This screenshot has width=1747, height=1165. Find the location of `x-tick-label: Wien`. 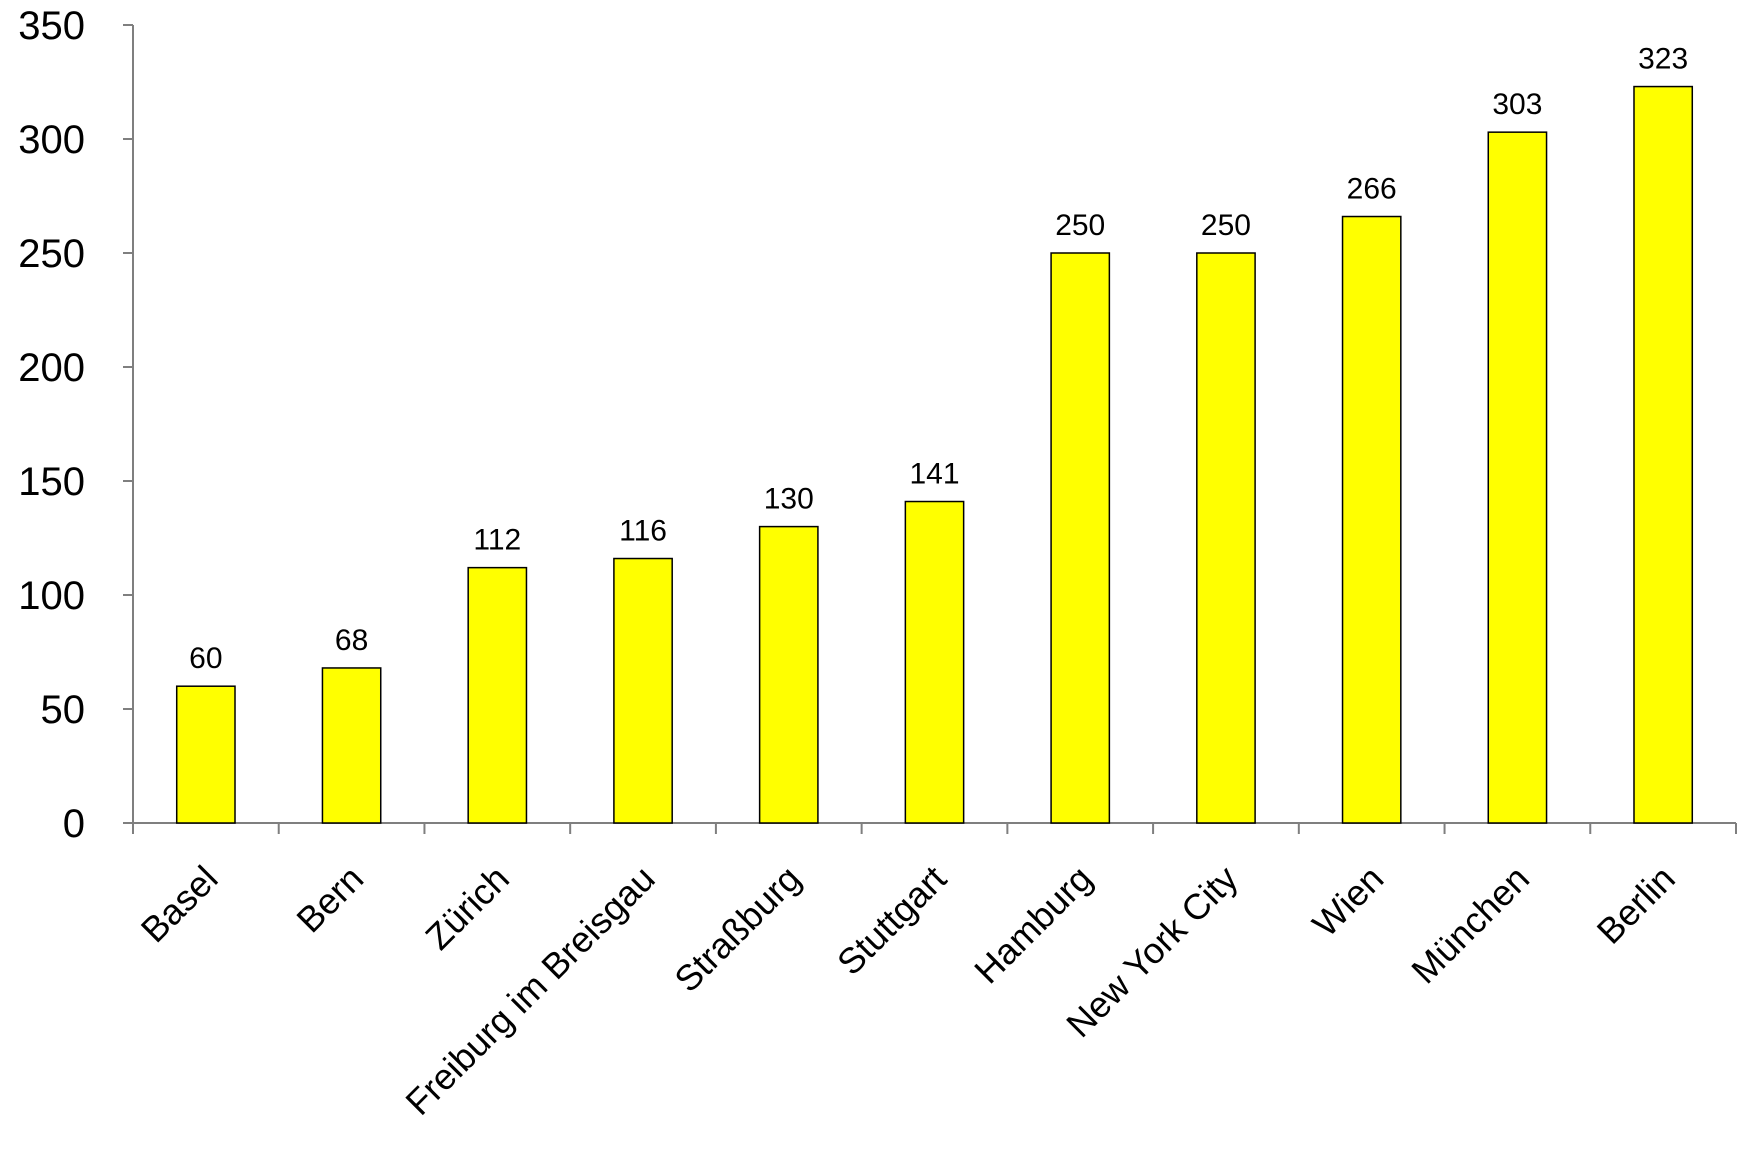

x-tick-label: Wien is located at coordinates (1347, 901).